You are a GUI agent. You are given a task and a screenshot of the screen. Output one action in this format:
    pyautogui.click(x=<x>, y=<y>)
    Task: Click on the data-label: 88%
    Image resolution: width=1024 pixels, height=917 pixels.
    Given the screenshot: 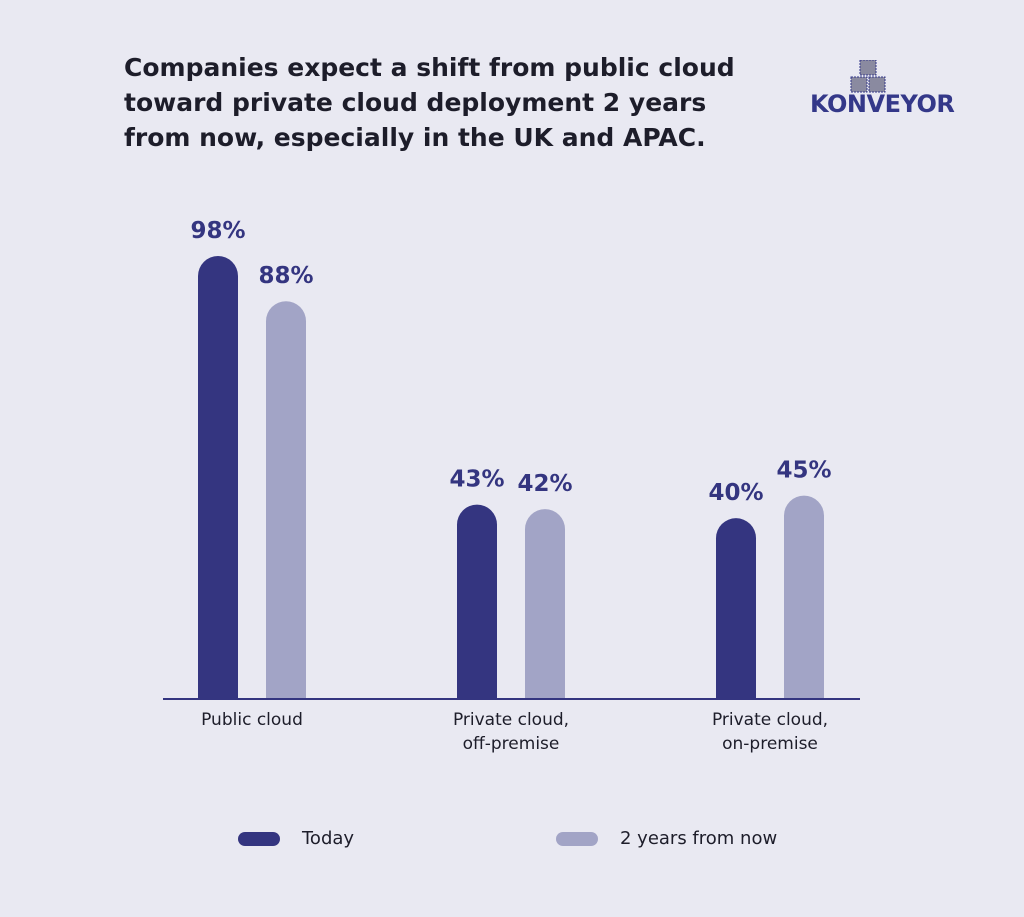 What is the action you would take?
    pyautogui.click(x=285, y=276)
    